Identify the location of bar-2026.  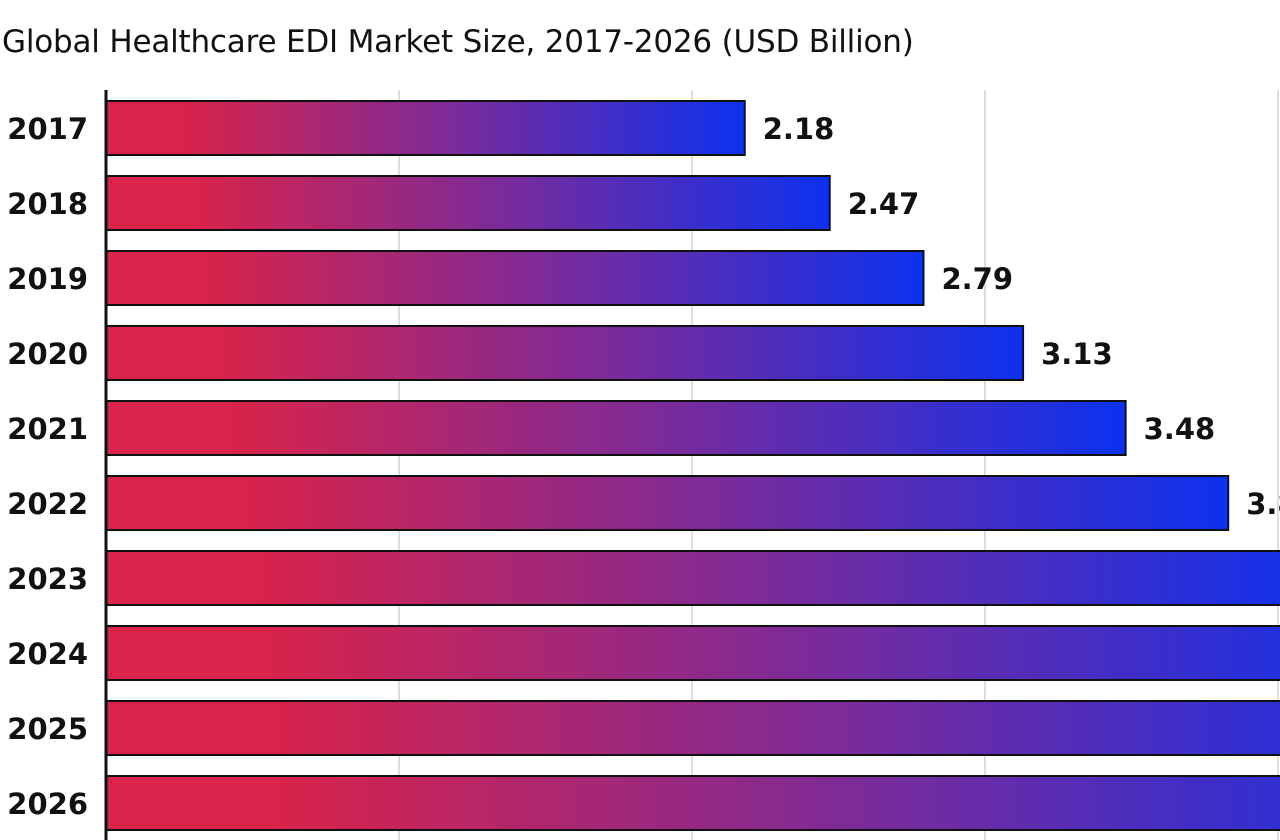
(692, 803).